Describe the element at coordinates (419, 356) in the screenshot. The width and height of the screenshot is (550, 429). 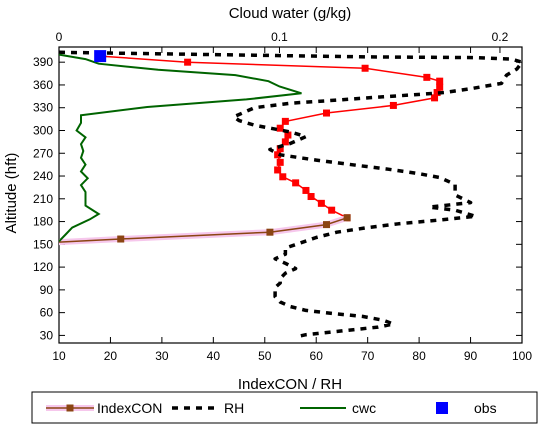
I see `x-tick-label: 80` at that location.